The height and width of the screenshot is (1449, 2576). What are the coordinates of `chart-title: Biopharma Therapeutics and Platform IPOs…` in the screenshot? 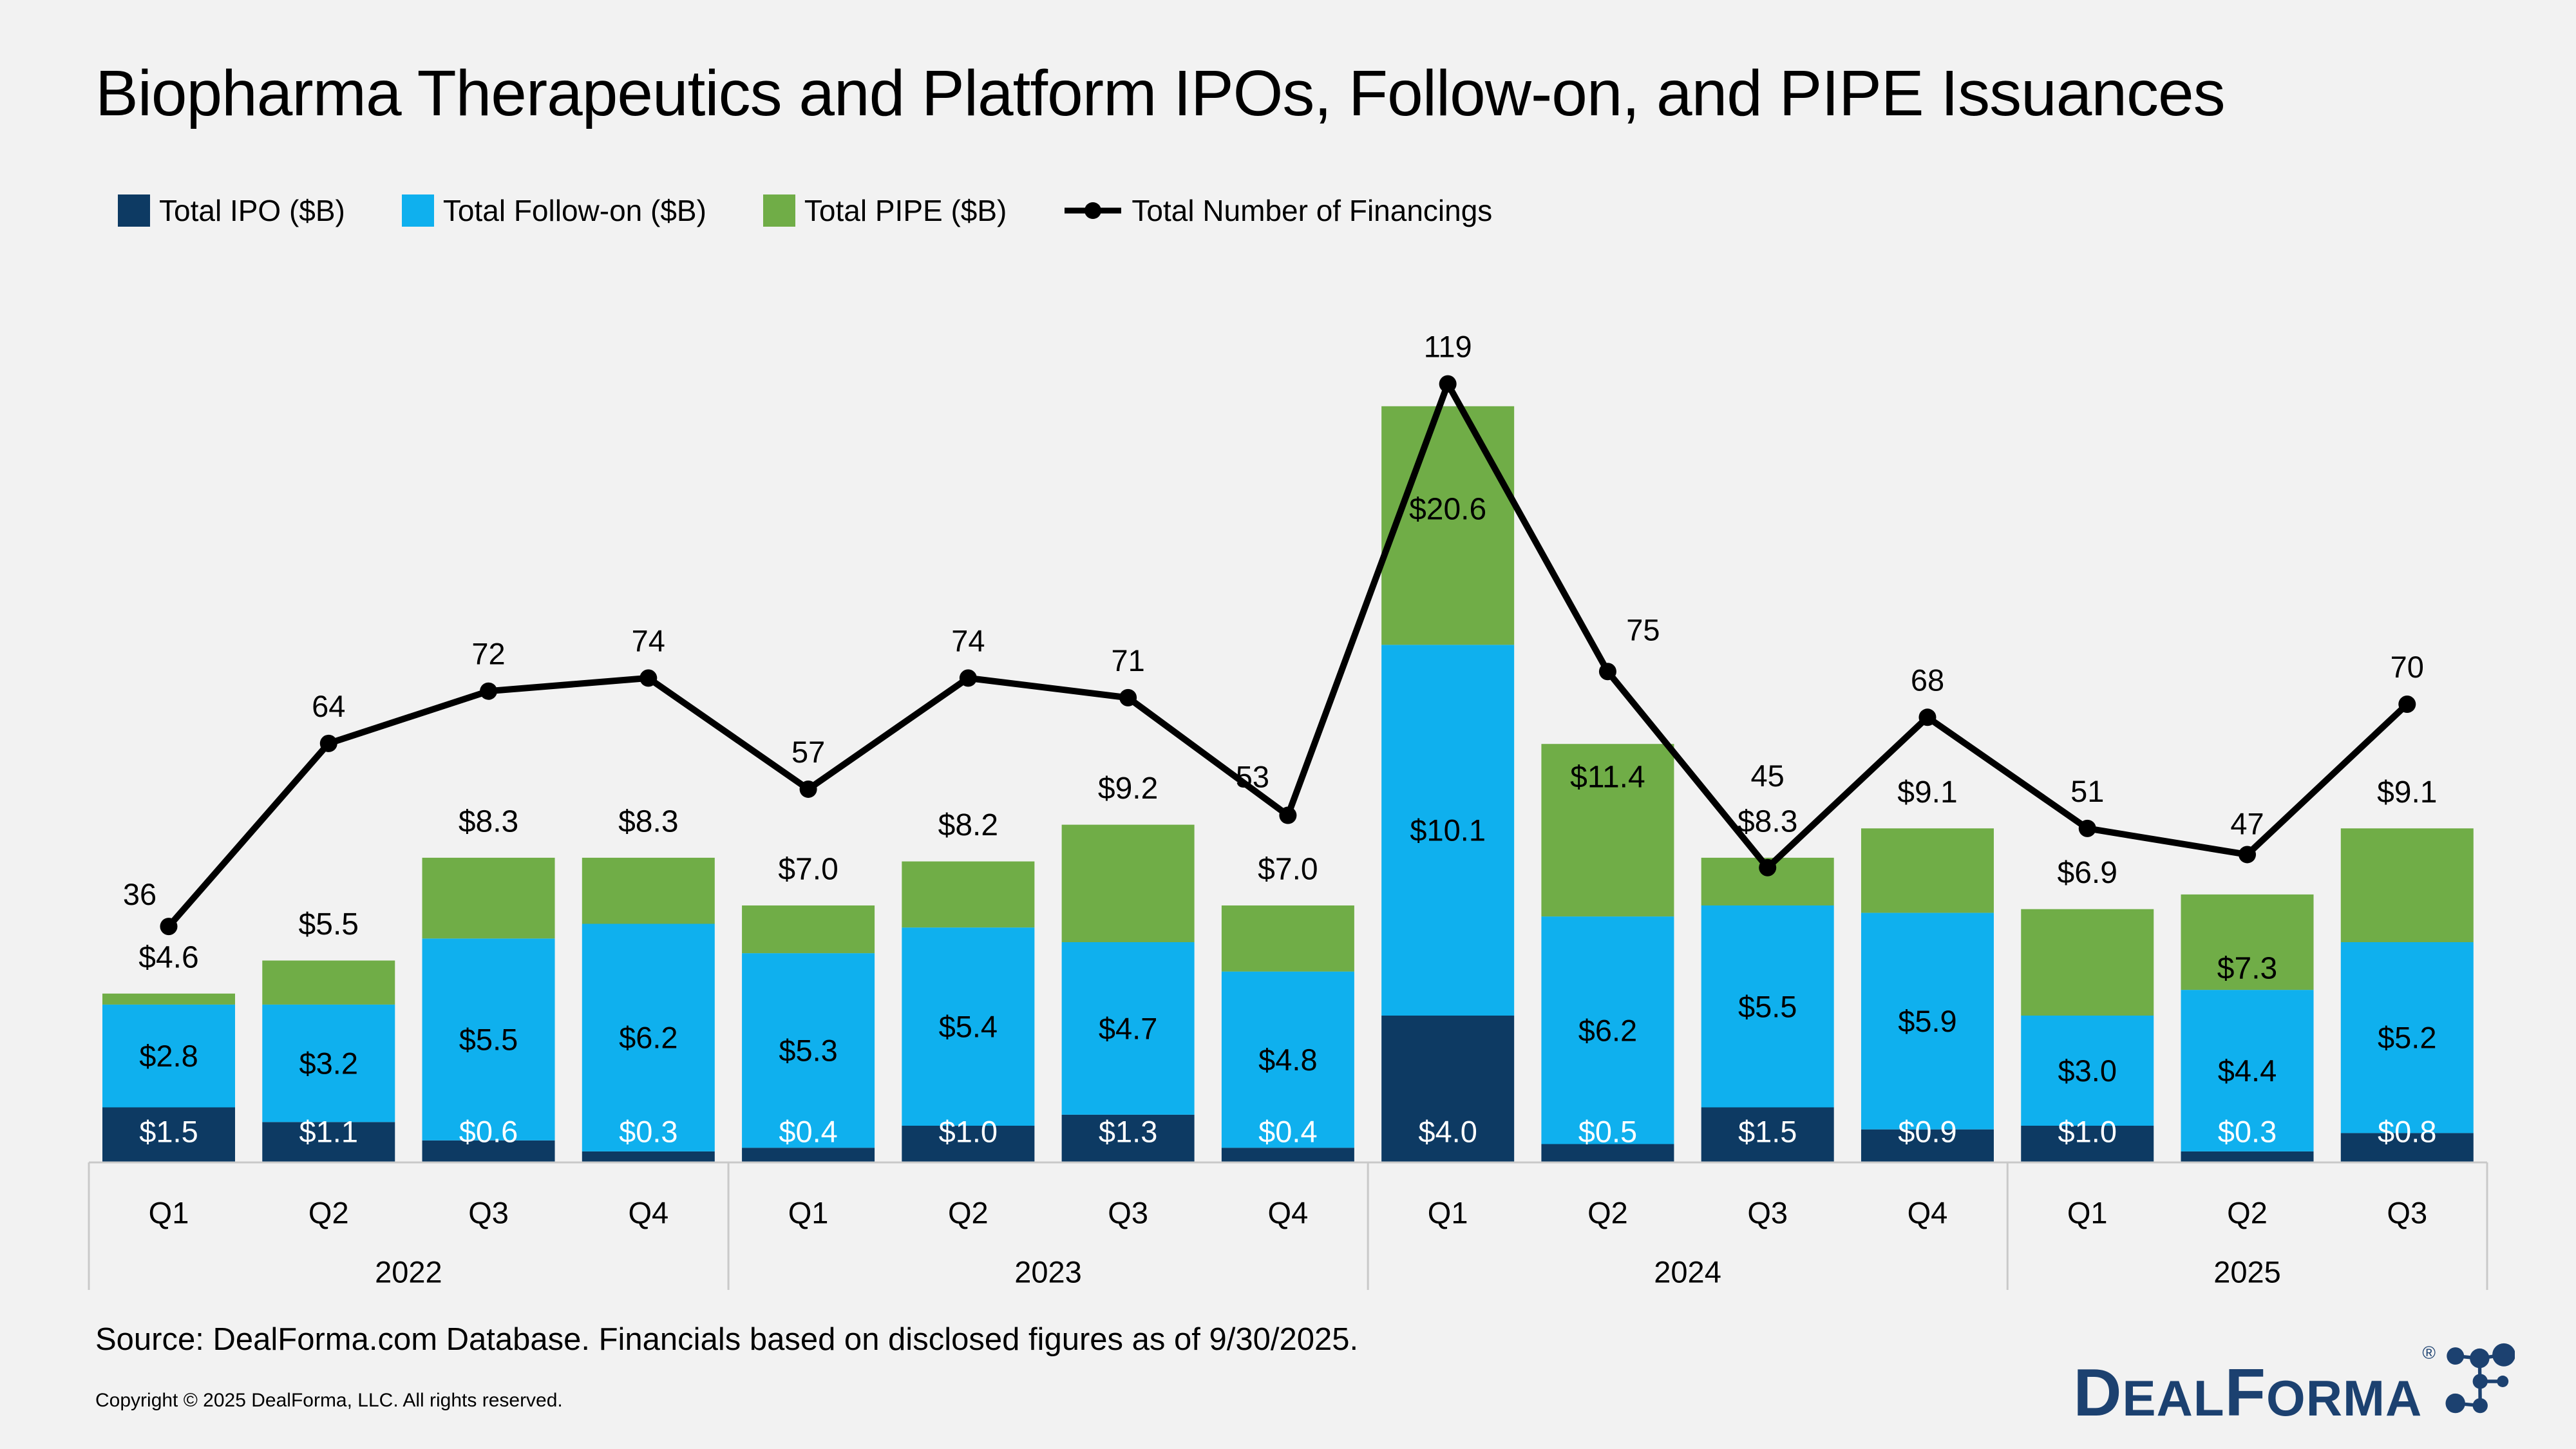 It's located at (1160, 93).